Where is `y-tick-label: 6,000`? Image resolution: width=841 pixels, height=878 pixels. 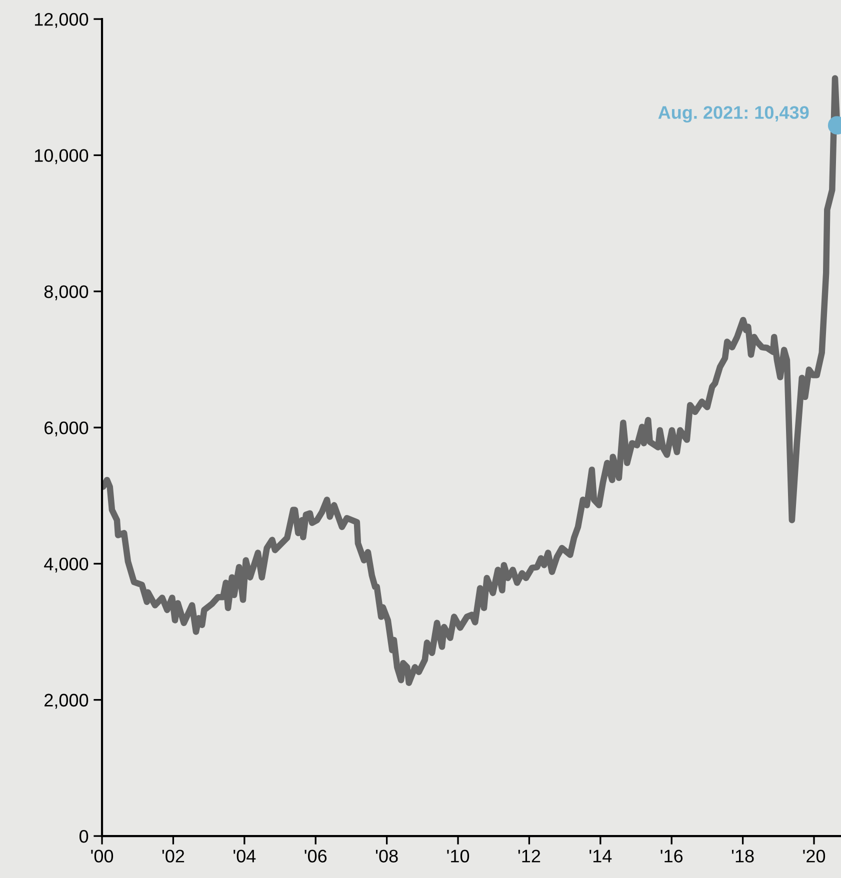
y-tick-label: 6,000 is located at coordinates (66, 428).